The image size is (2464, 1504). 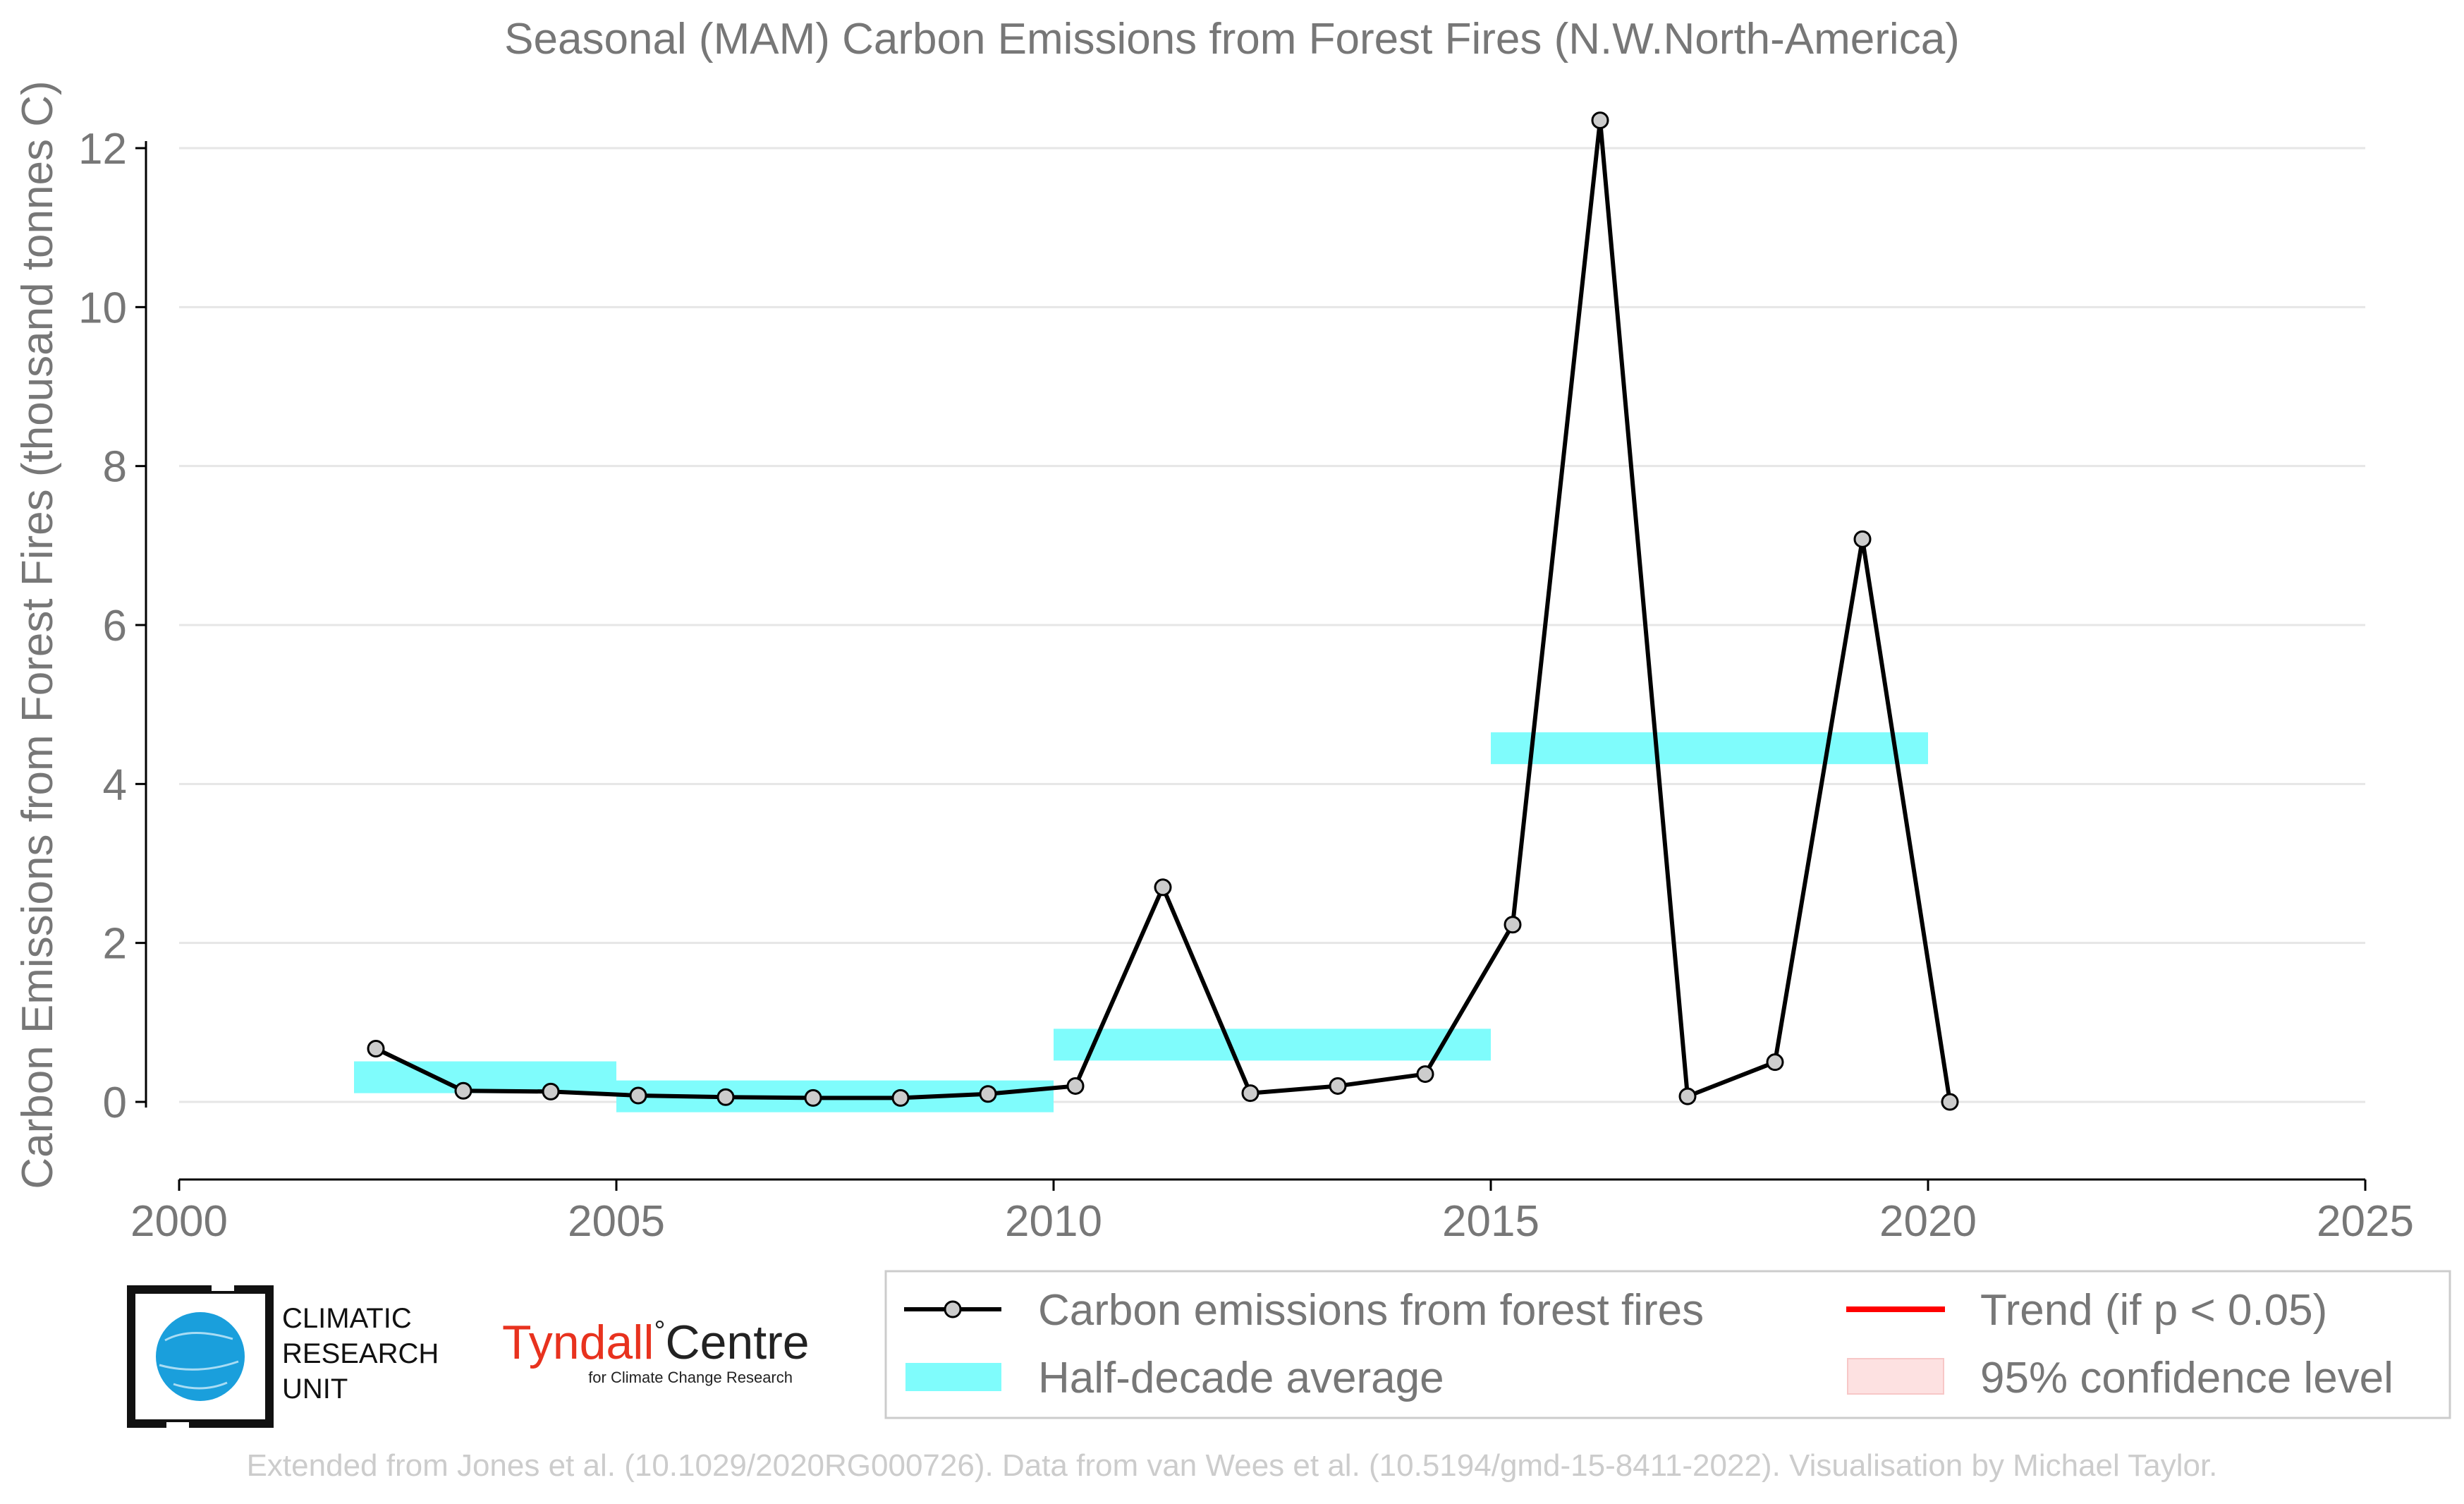 What do you see at coordinates (315, 1389) in the screenshot?
I see `cru-text-line-3: UNIT` at bounding box center [315, 1389].